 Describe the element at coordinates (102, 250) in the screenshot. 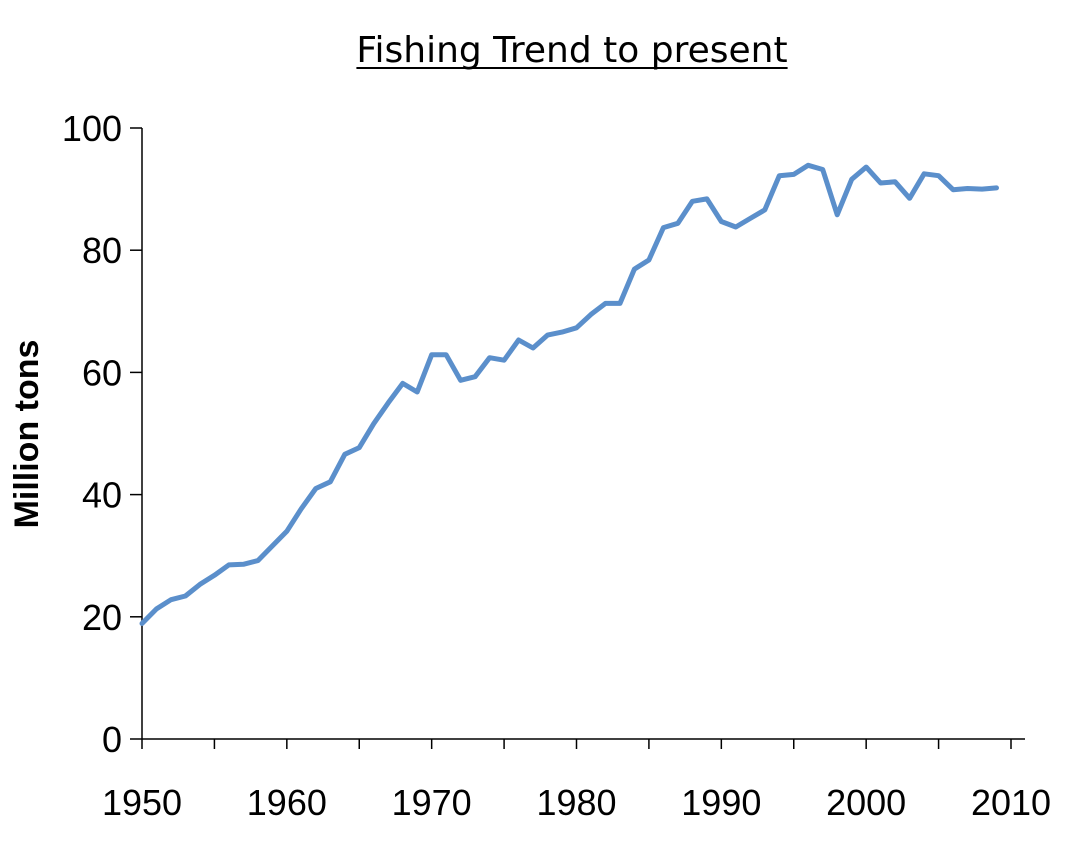

I see `y-tick-label: 80` at that location.